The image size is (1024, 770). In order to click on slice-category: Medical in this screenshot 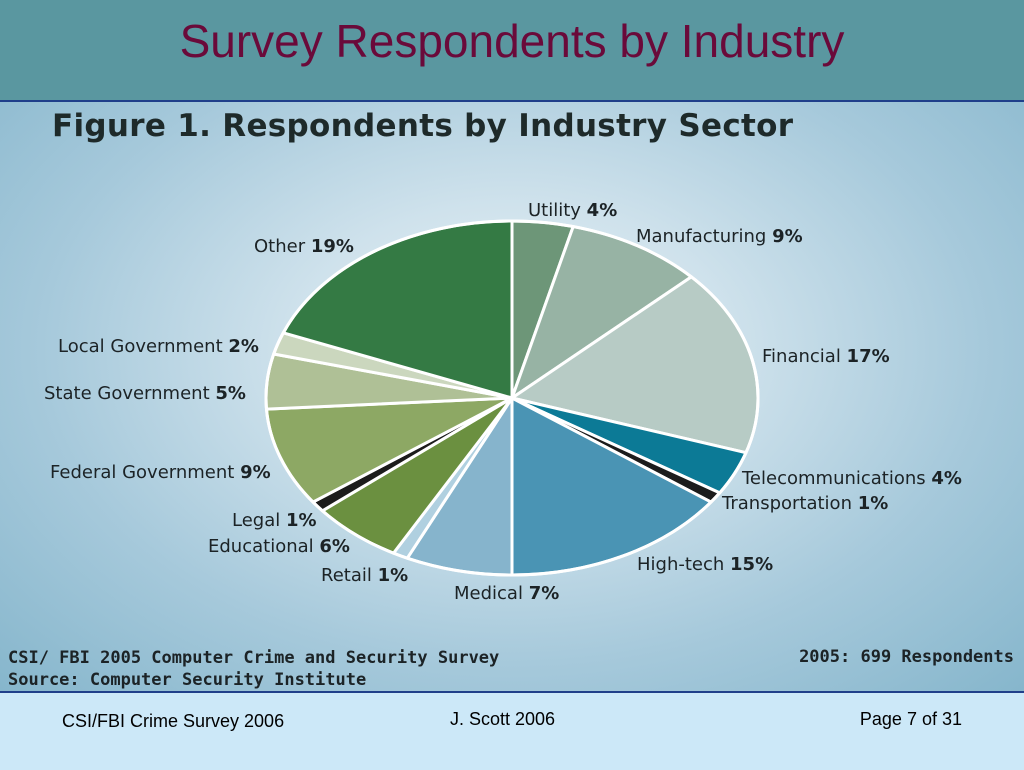, I will do `click(491, 593)`.